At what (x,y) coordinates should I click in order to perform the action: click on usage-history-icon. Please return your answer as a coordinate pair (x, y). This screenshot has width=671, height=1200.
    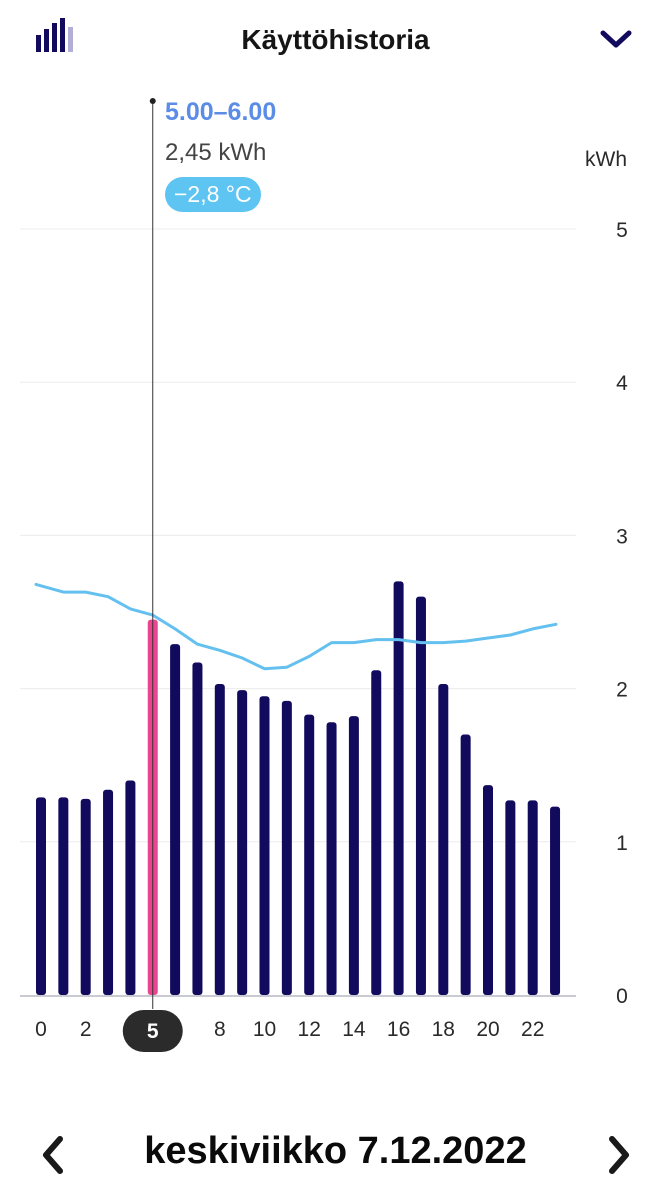
    Looking at the image, I should click on (56, 35).